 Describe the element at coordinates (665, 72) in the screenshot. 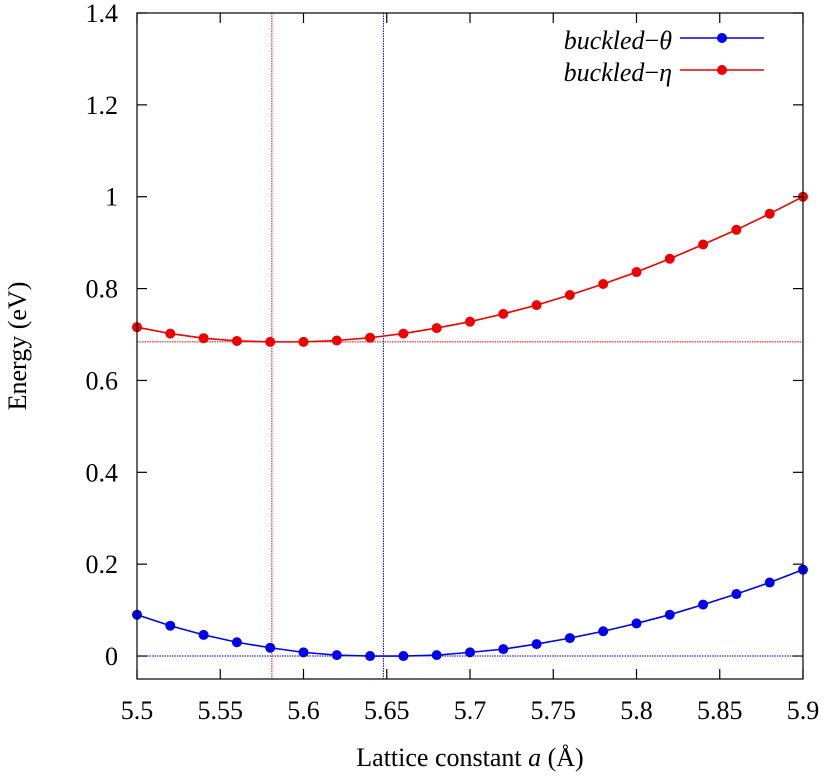

I see `legend-label-eta-symbol: η` at that location.